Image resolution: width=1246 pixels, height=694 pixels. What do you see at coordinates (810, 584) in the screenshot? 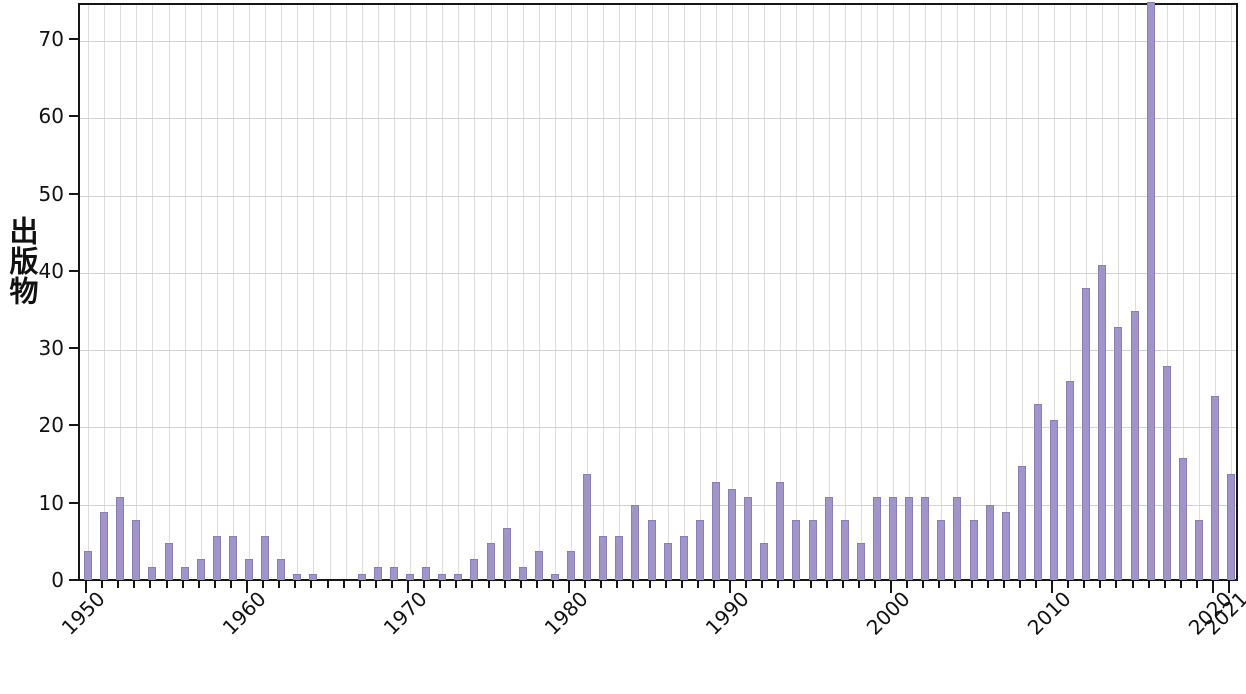
I see `x-tick-1995` at bounding box center [810, 584].